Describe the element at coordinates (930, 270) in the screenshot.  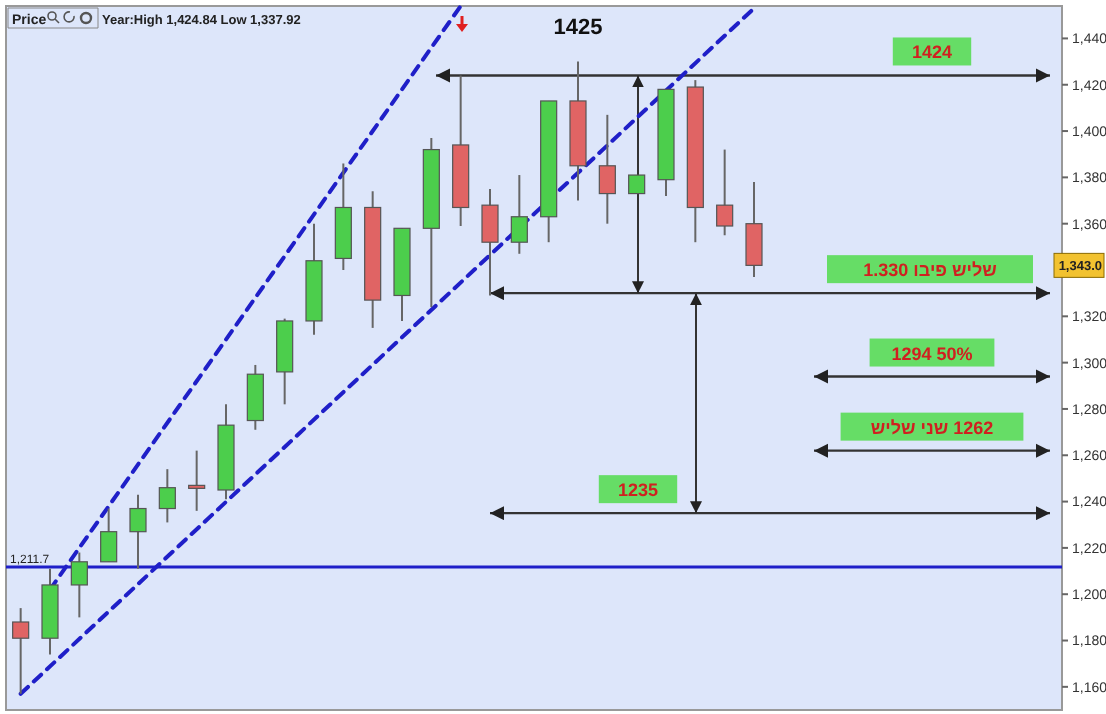
I see `ref-line-label: שליש פיבו 1.330` at that location.